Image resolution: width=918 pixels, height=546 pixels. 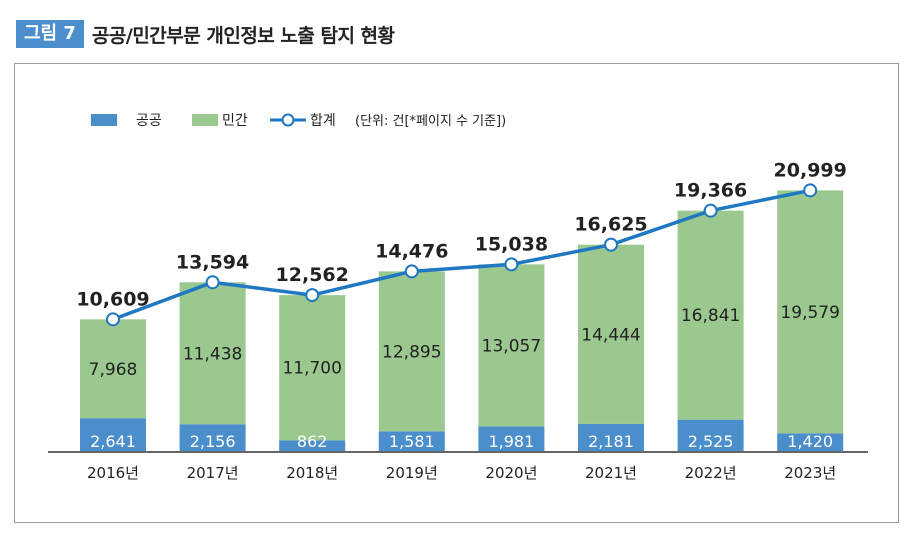 What do you see at coordinates (511, 441) in the screenshot?
I see `value-label-public: 1,981` at bounding box center [511, 441].